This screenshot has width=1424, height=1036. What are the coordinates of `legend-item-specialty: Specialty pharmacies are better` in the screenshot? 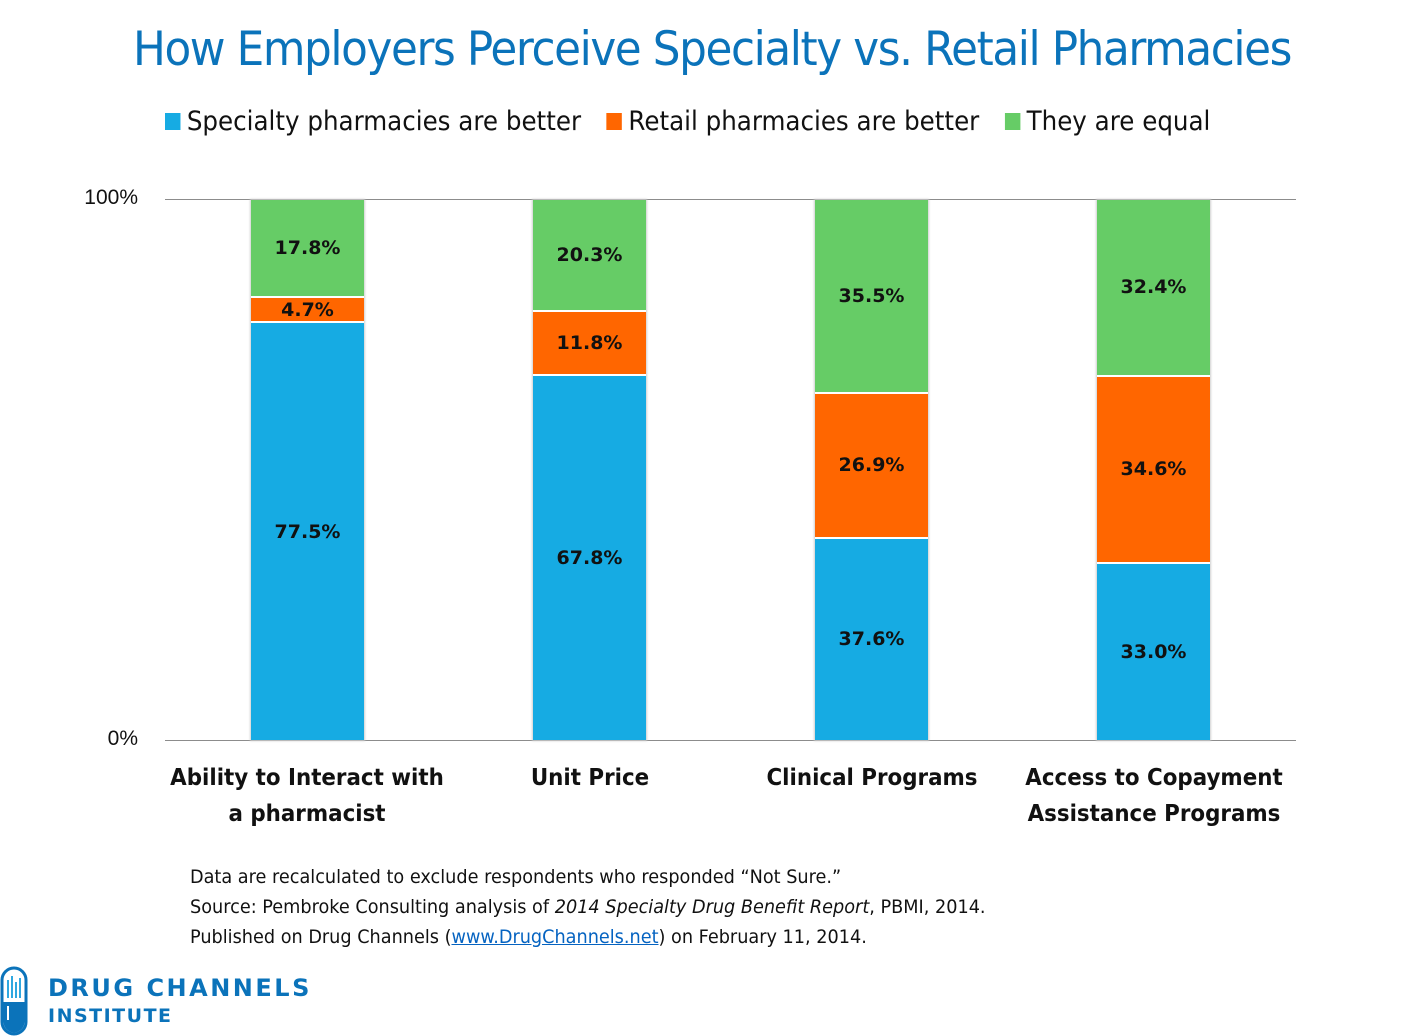 It's located at (373, 121).